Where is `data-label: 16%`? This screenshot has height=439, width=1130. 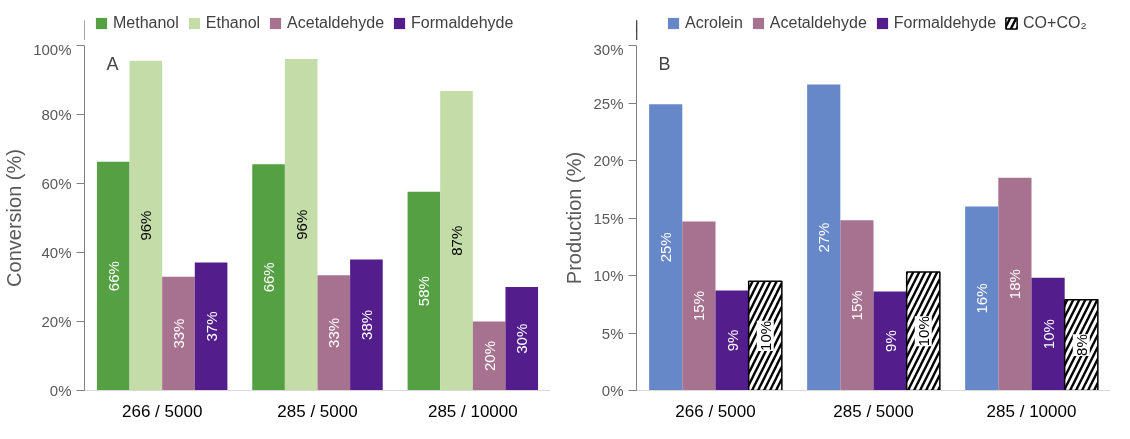
data-label: 16% is located at coordinates (982, 298).